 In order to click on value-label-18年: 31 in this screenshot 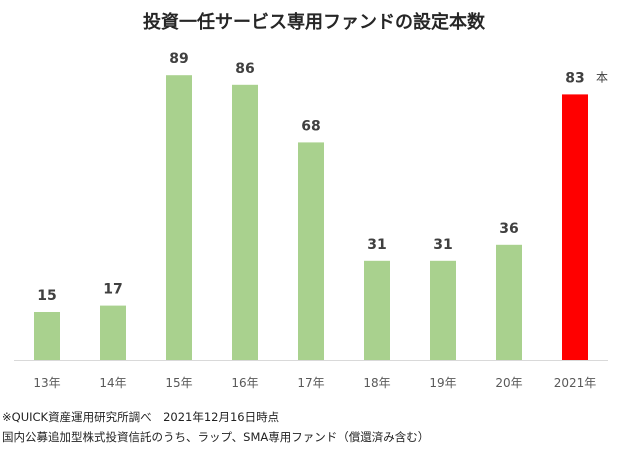, I will do `click(376, 245)`.